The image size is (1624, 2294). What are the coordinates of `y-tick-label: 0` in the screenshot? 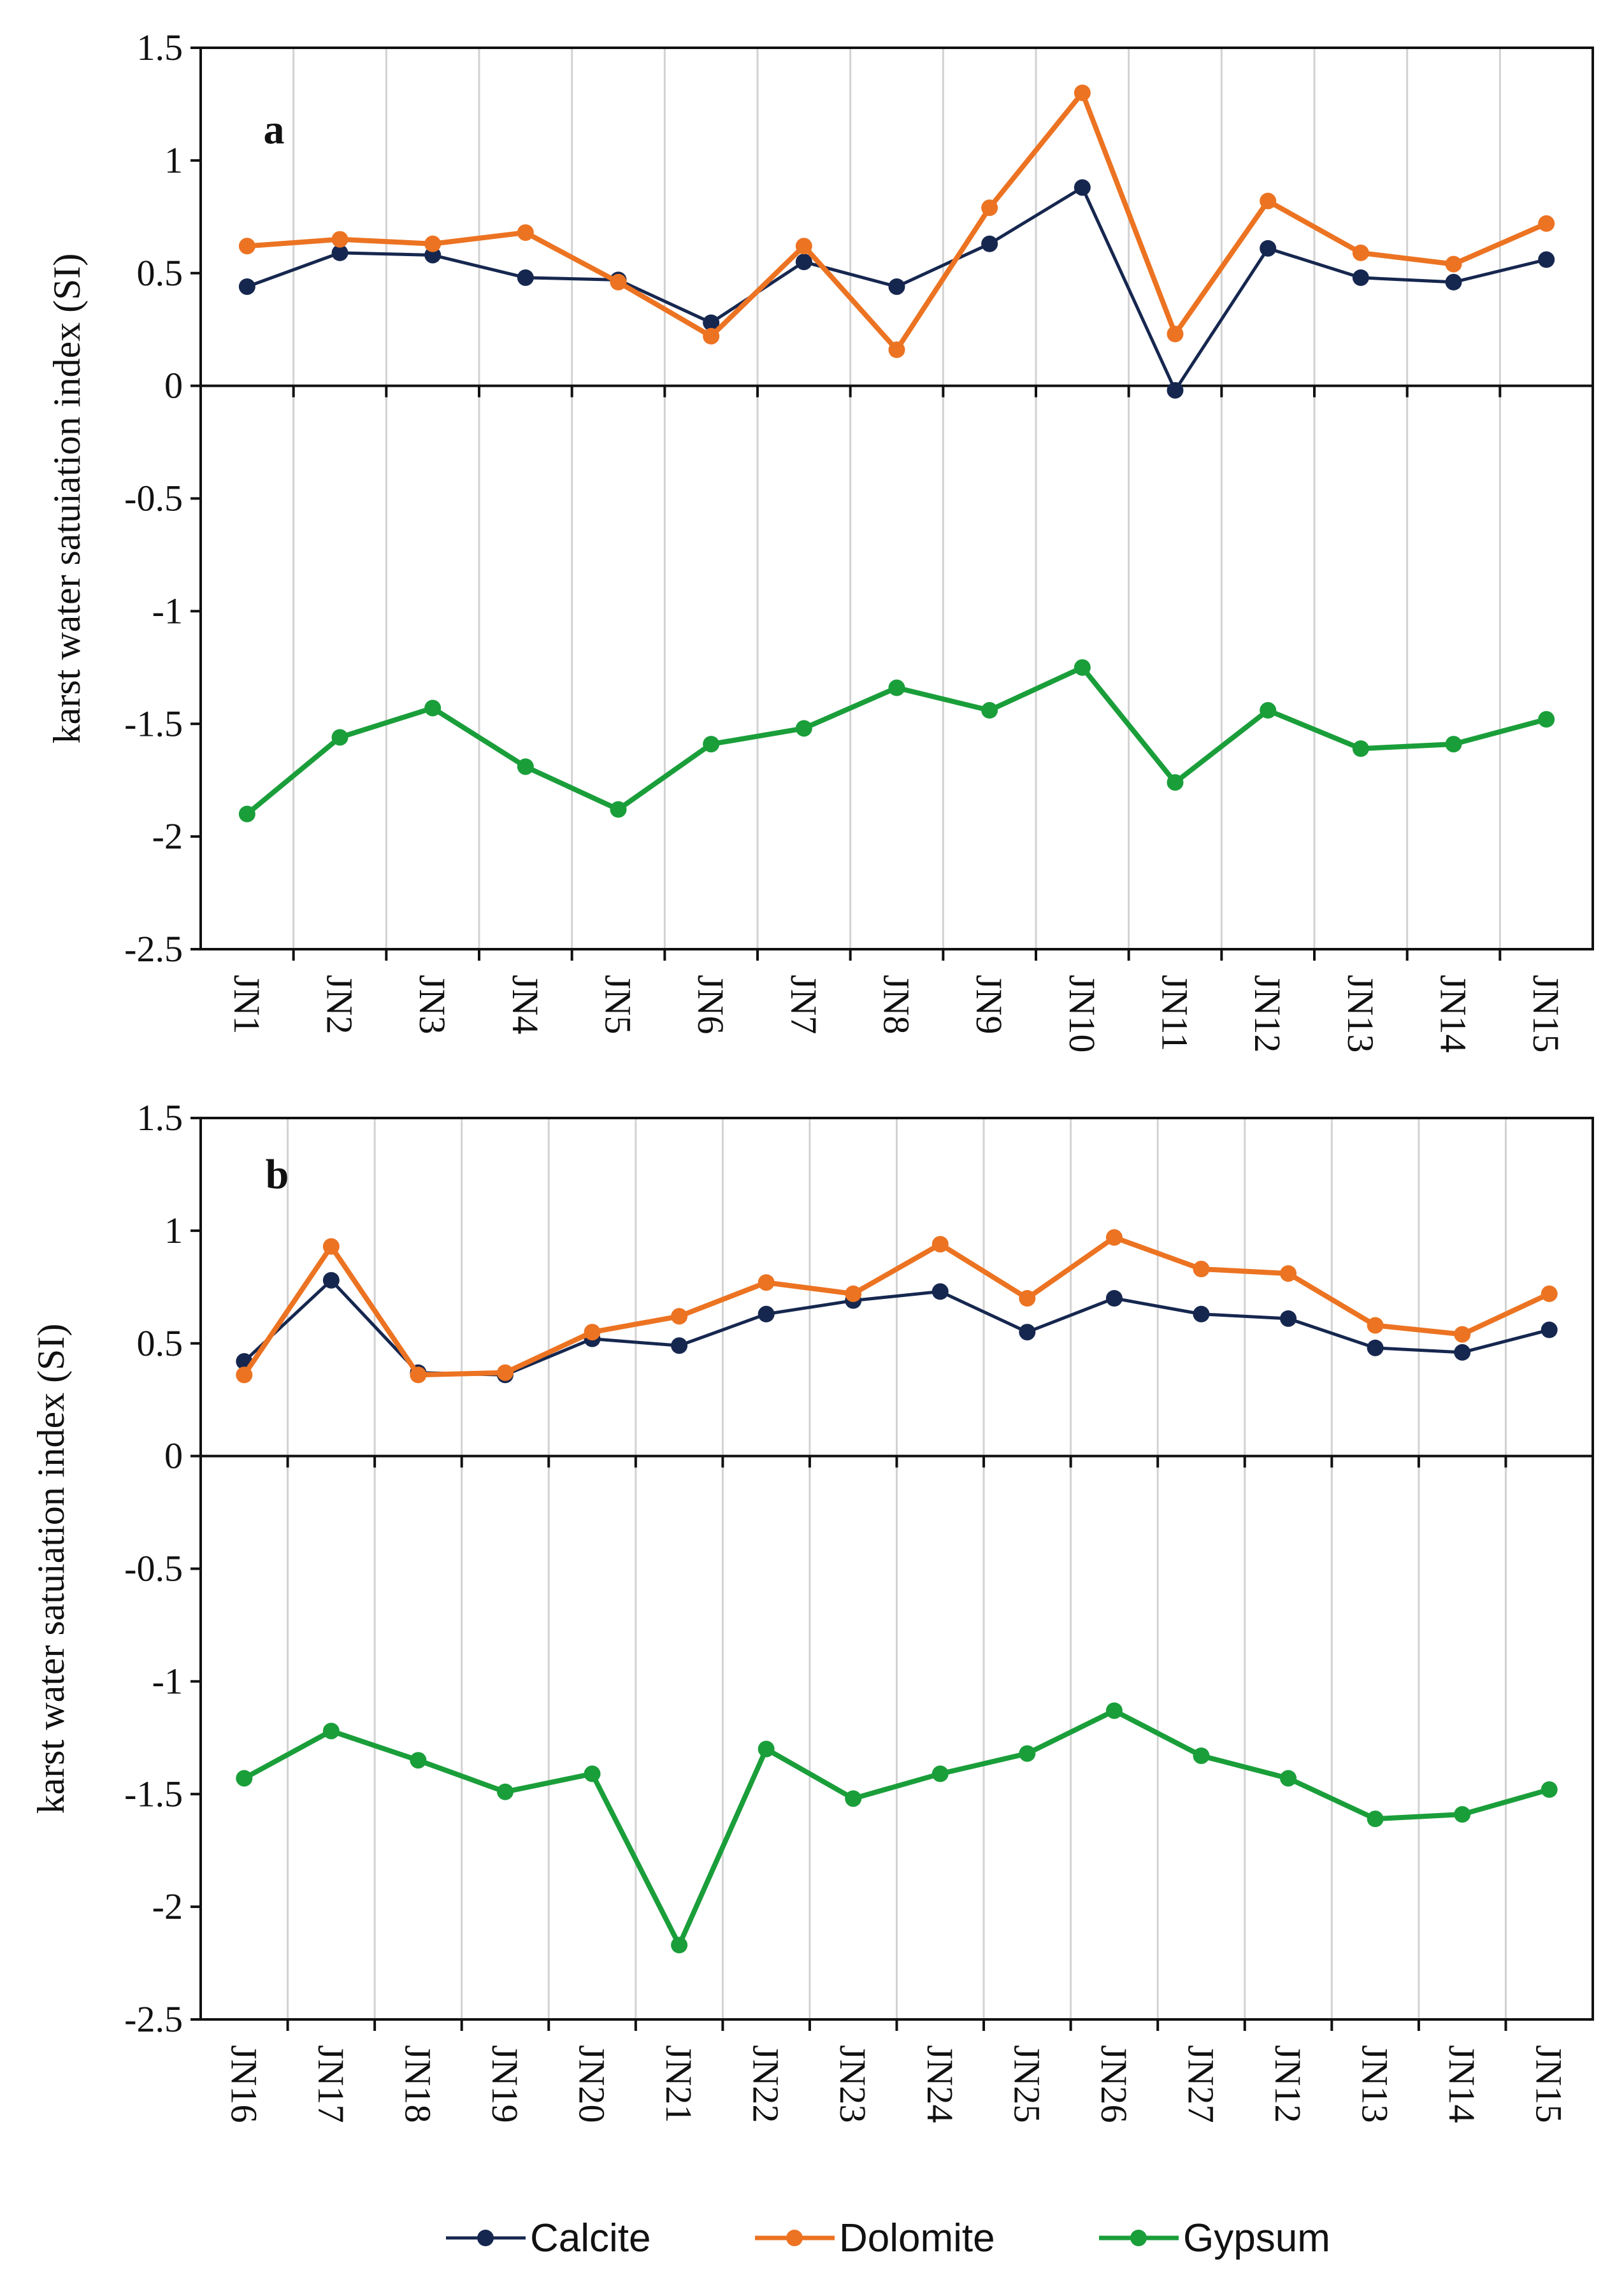 It's located at (173, 1456).